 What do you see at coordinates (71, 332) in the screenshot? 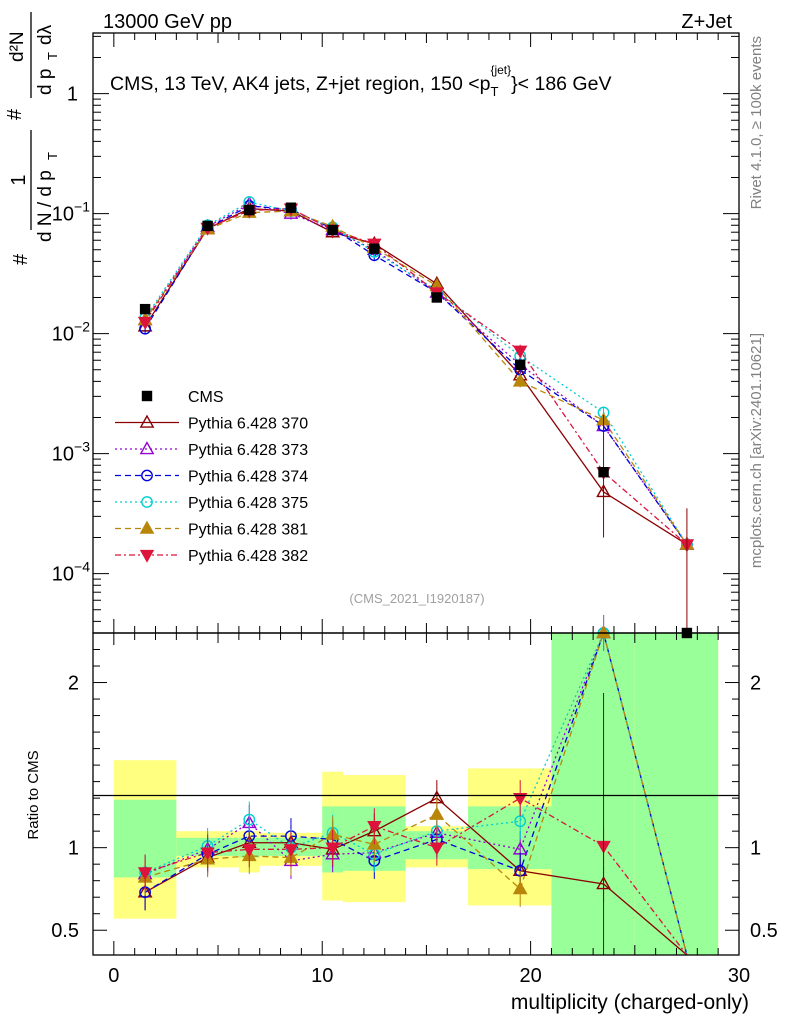
I see `y-tick-label: 10⁻²` at bounding box center [71, 332].